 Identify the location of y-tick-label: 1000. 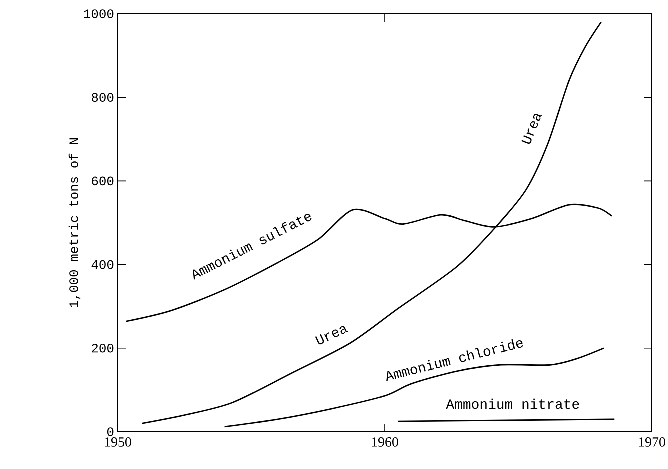
(99, 14).